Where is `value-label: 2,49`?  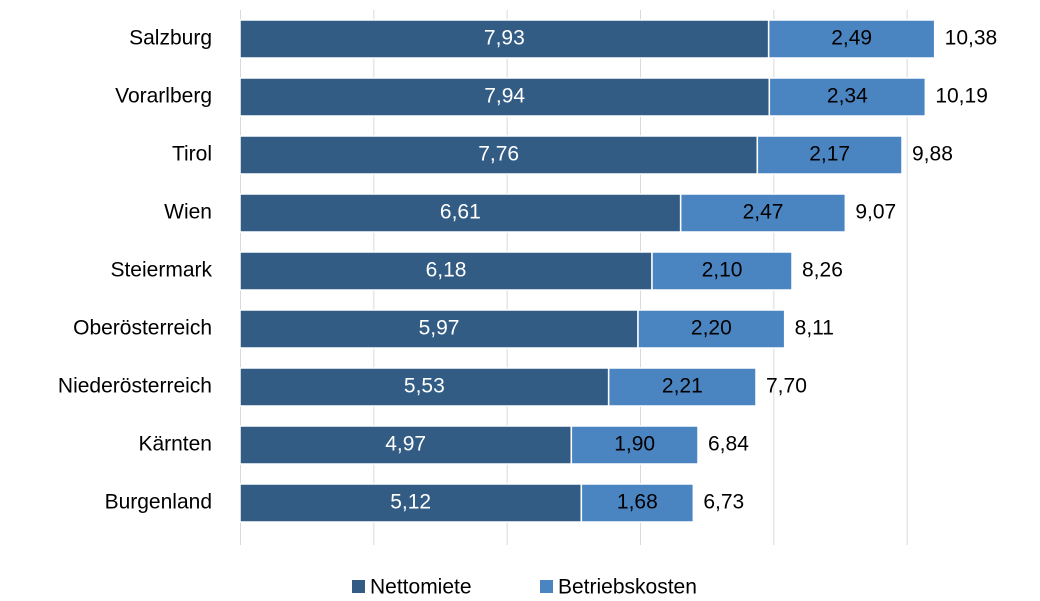
value-label: 2,49 is located at coordinates (851, 38).